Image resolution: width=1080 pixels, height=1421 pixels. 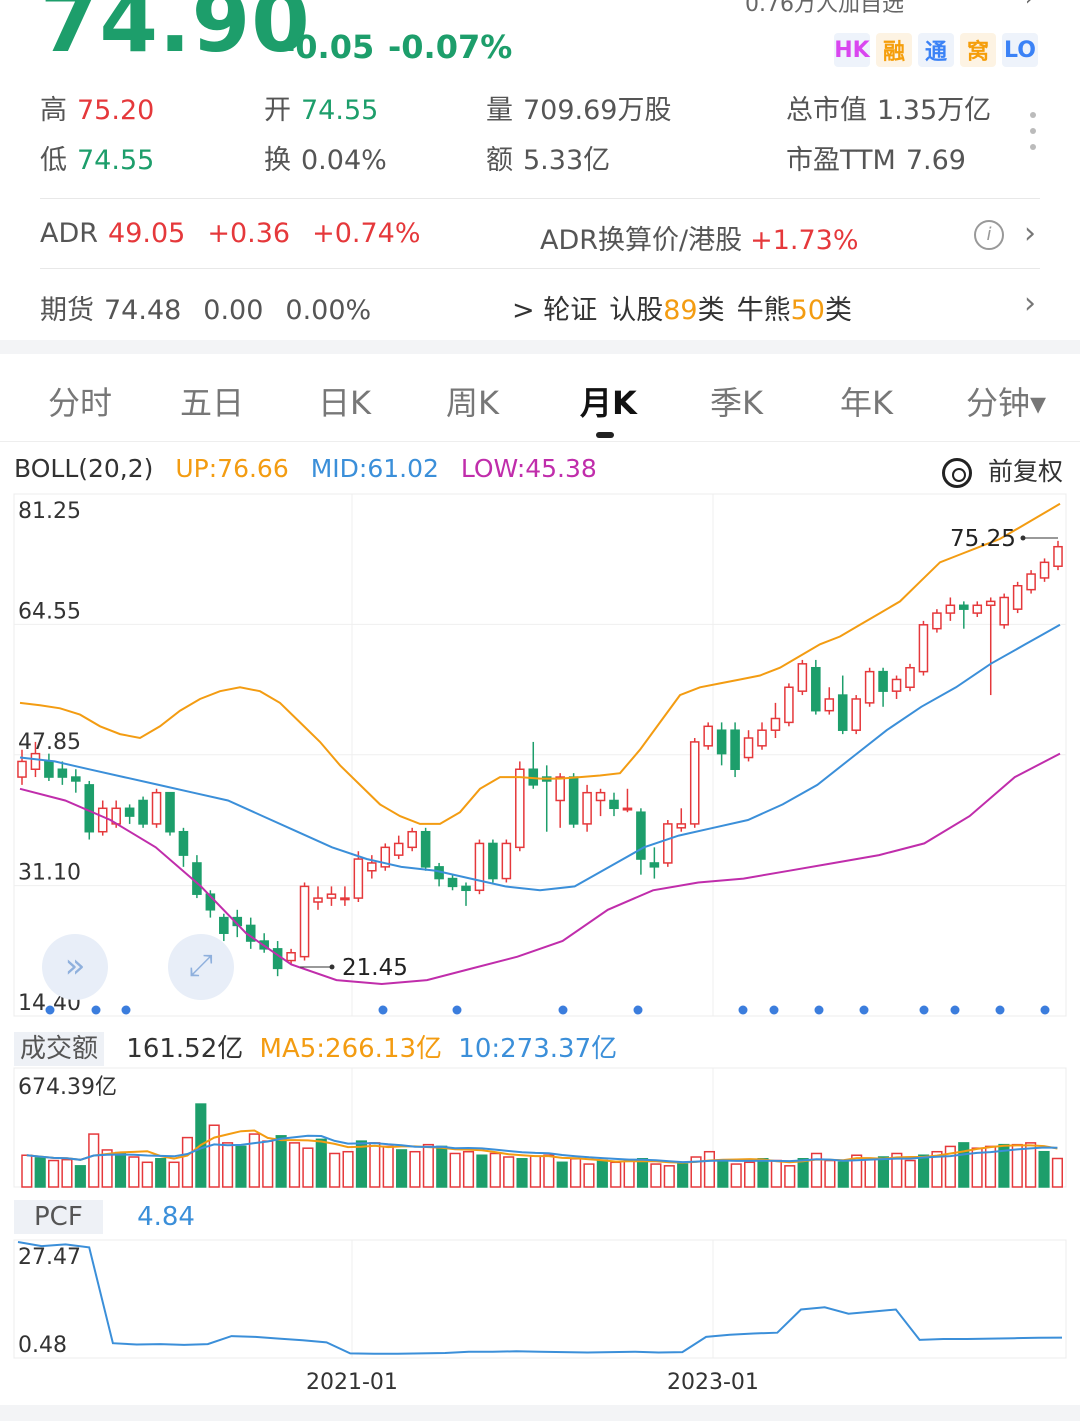 I want to click on tab-weekly-k: 周K, so click(x=472, y=403).